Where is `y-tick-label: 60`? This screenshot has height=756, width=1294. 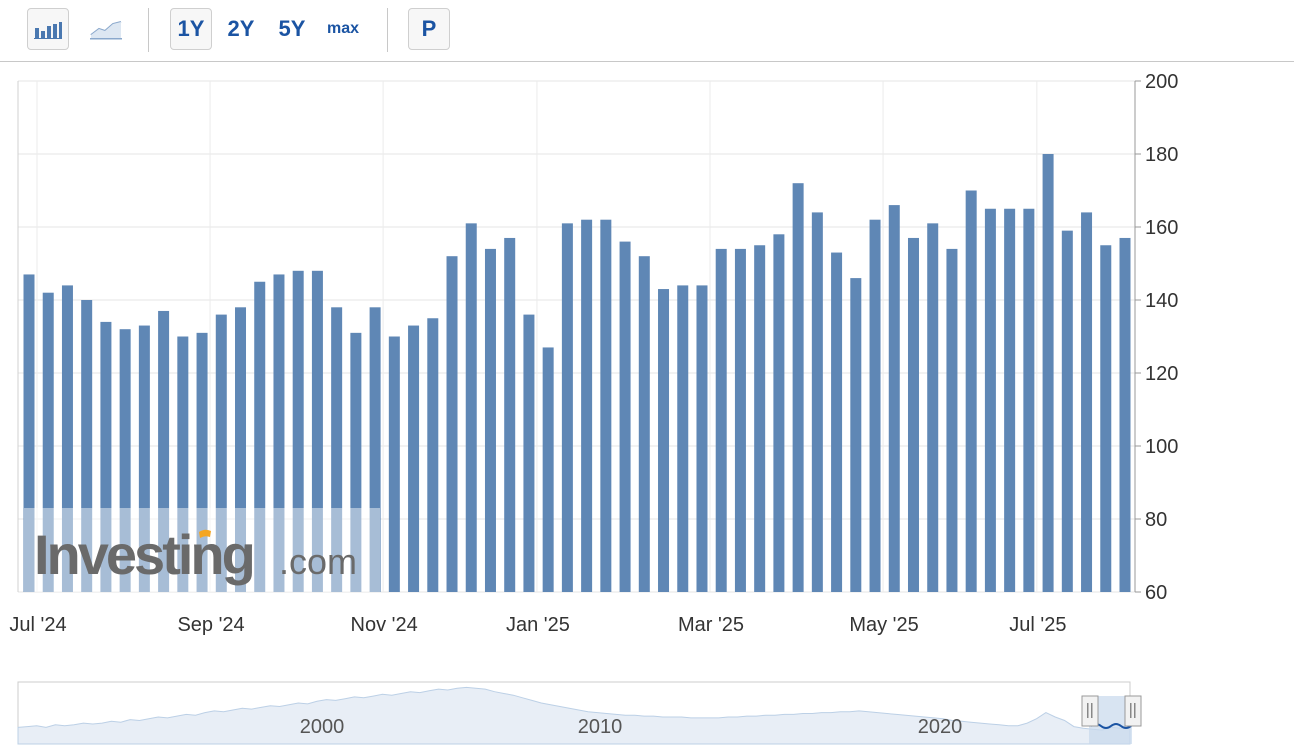 y-tick-label: 60 is located at coordinates (1156, 593).